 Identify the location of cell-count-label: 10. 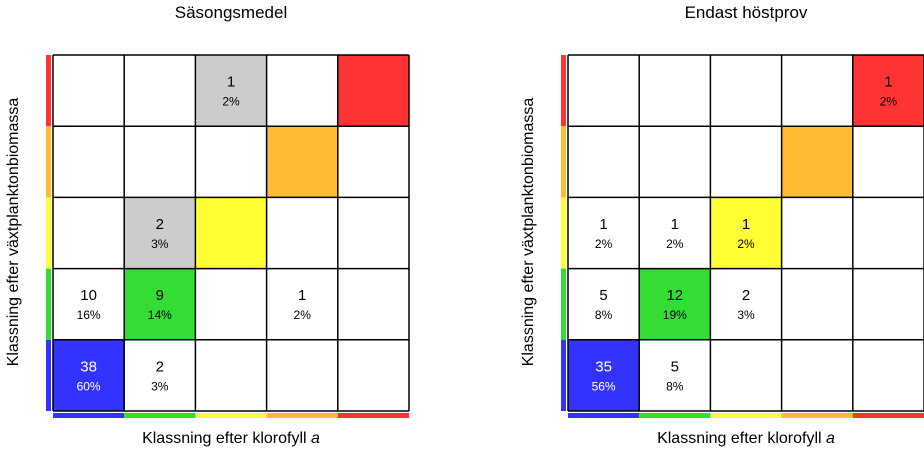
(88, 295).